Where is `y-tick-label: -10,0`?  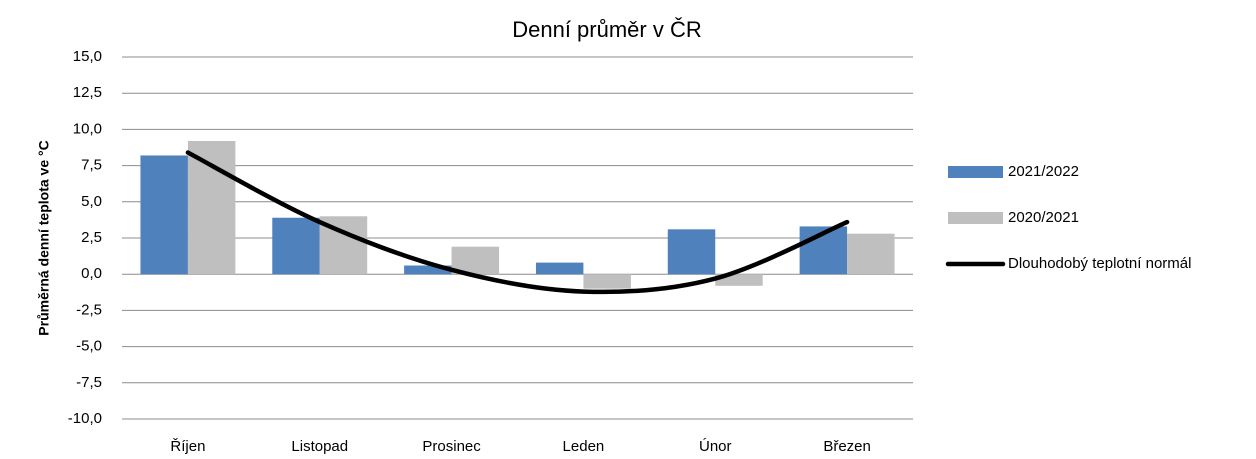 y-tick-label: -10,0 is located at coordinates (85, 418).